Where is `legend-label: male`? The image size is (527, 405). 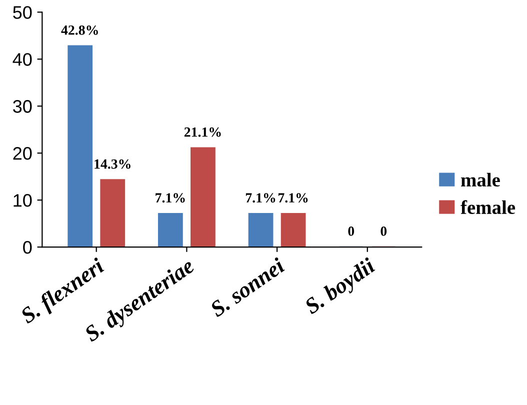
legend-label: male is located at coordinates (480, 179).